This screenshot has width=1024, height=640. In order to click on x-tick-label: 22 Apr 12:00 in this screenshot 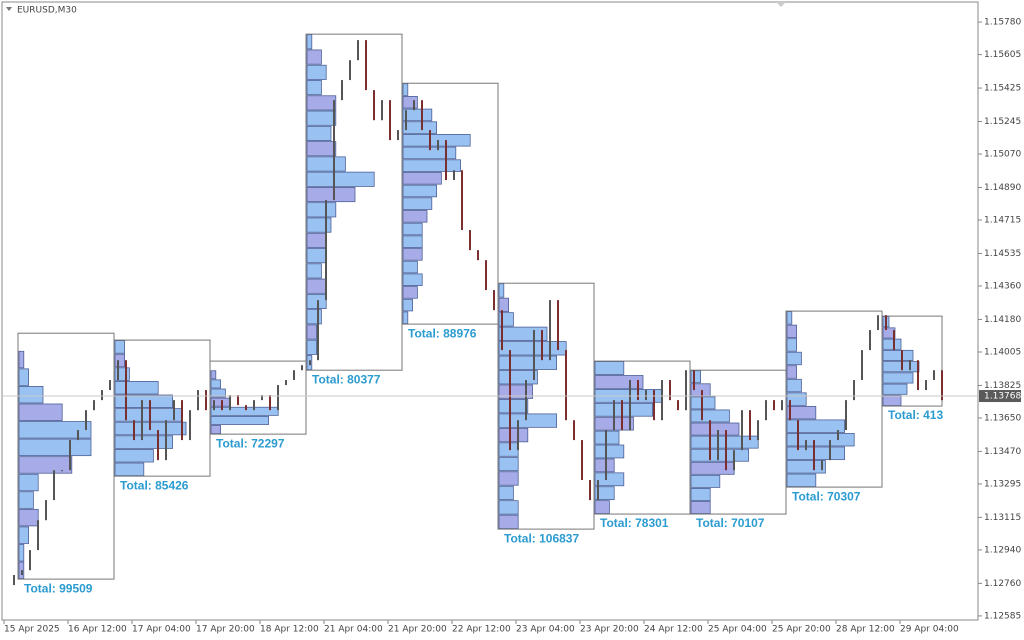, I will do `click(481, 630)`.